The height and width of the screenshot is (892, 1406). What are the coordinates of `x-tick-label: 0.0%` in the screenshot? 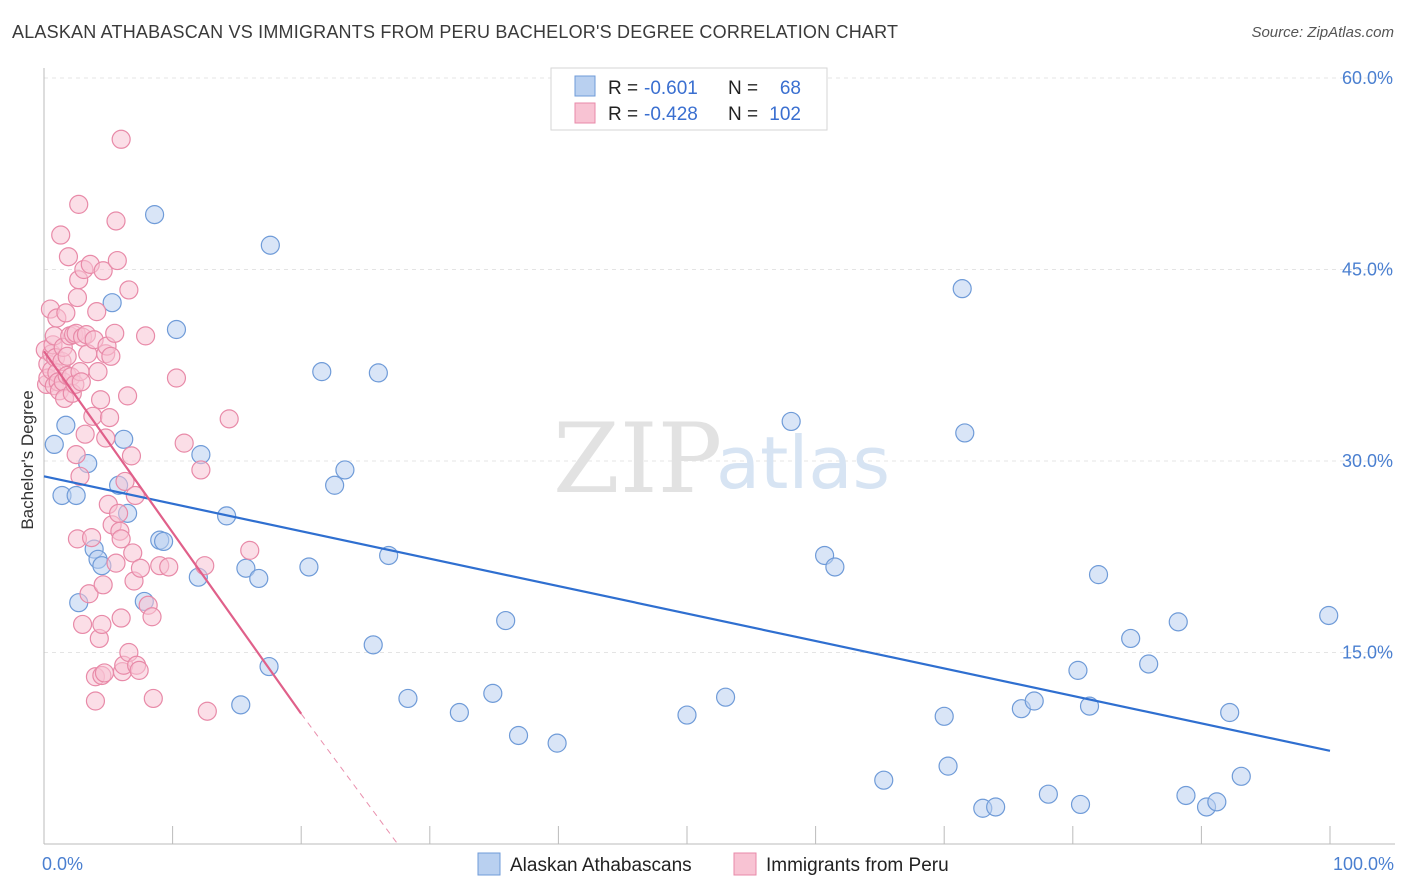 It's located at (62, 864).